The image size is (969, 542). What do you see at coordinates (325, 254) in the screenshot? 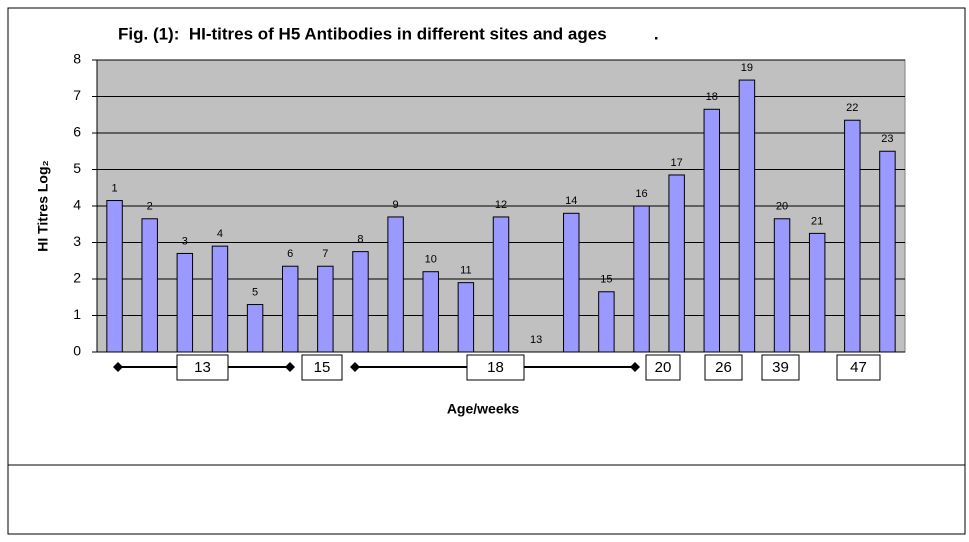
I see `bar-label: 7` at bounding box center [325, 254].